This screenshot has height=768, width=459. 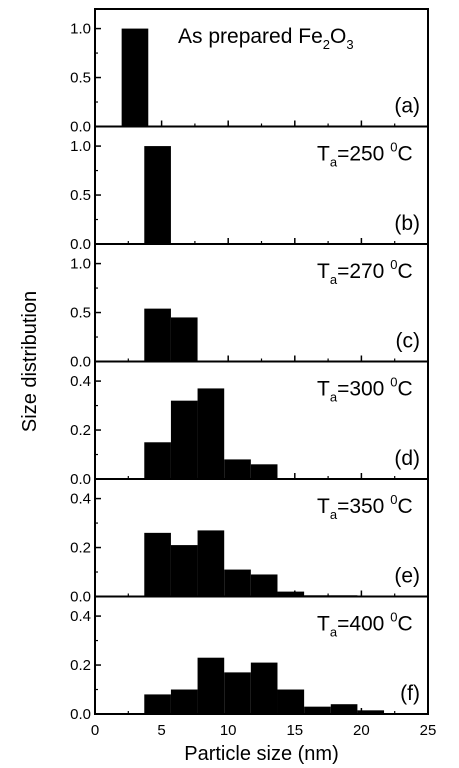 I want to click on y-axis-title: Size distribution, so click(x=30, y=361).